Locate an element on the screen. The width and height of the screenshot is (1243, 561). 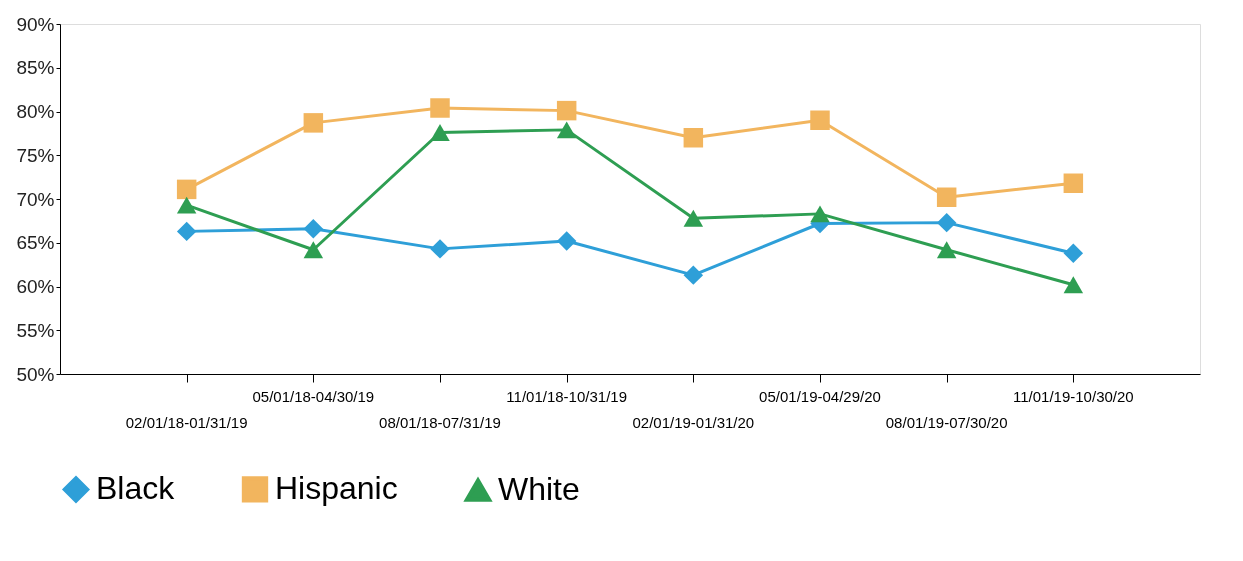
y-tick-label: 50% is located at coordinates (35, 374).